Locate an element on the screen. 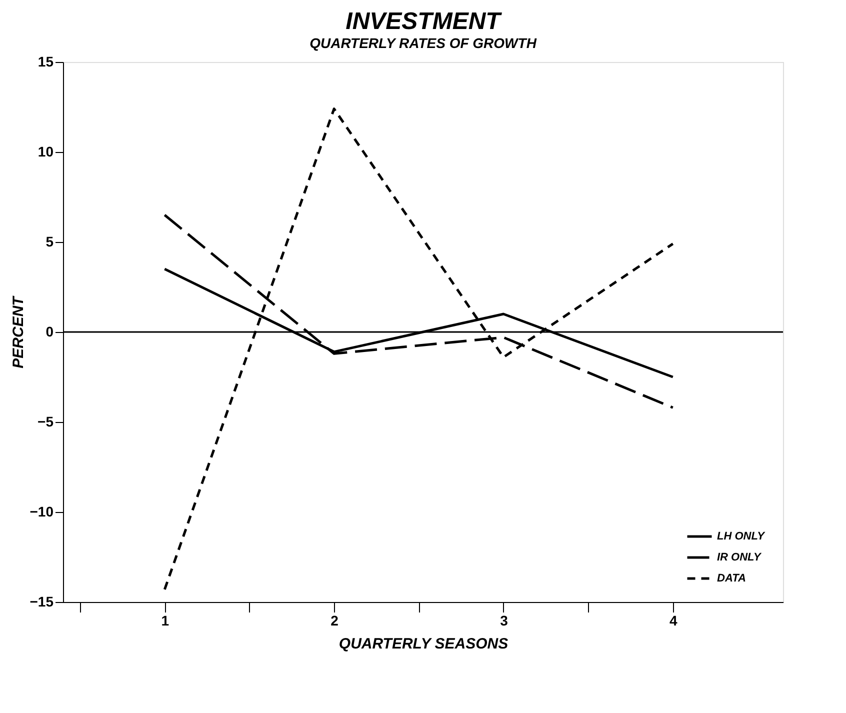 The image size is (846, 713). x-axis-title: QUARTERLY SEASONS is located at coordinates (423, 644).